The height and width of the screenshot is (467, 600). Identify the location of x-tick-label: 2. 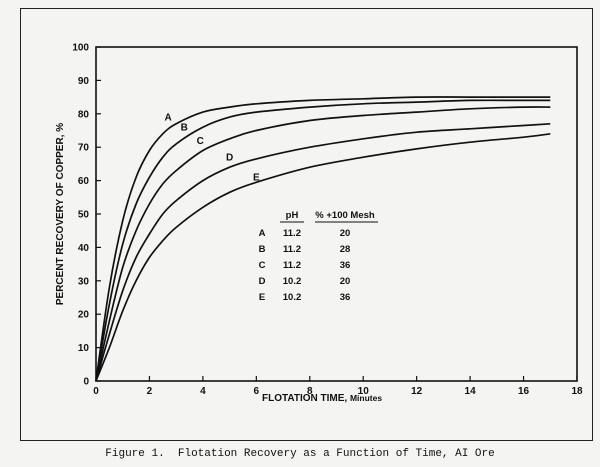
(150, 391).